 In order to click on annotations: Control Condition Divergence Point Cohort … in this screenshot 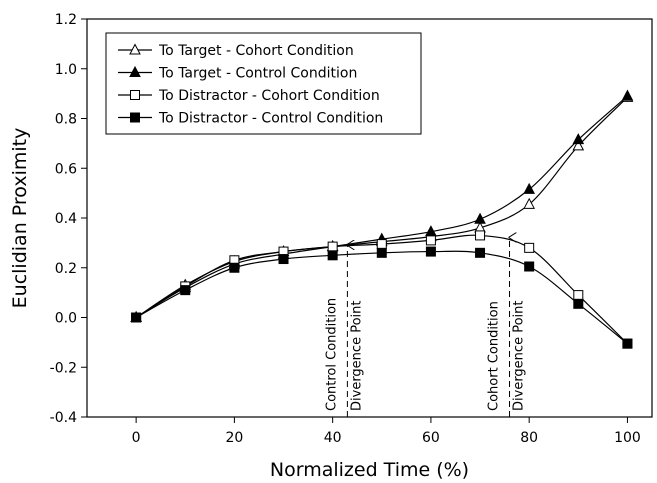, I will do `click(425, 327)`.